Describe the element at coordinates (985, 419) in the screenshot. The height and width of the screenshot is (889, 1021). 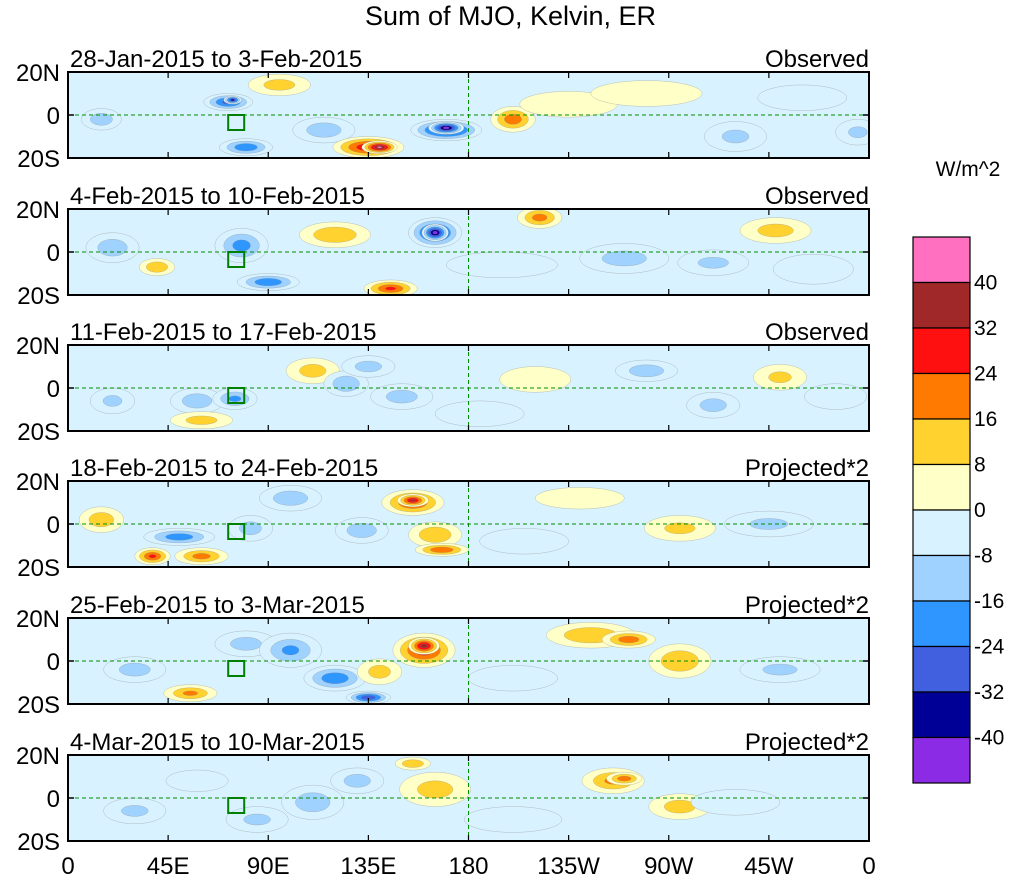
I see `colorbar-tick-label: 16` at that location.